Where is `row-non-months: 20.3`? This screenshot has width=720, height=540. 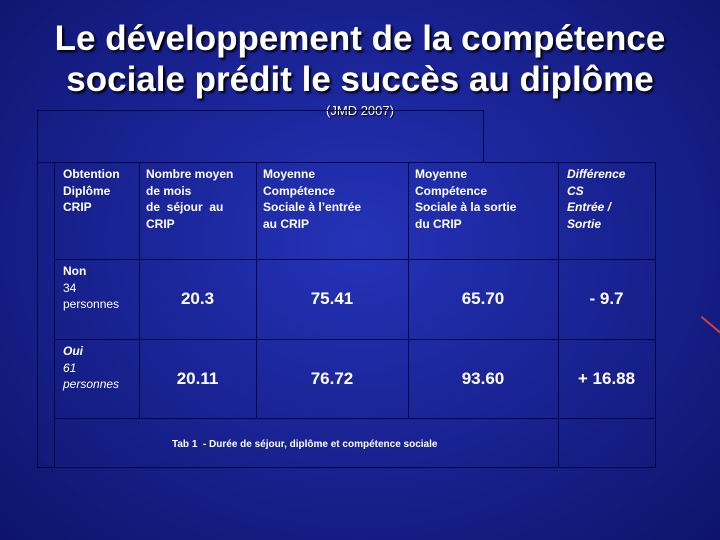 row-non-months: 20.3 is located at coordinates (197, 298).